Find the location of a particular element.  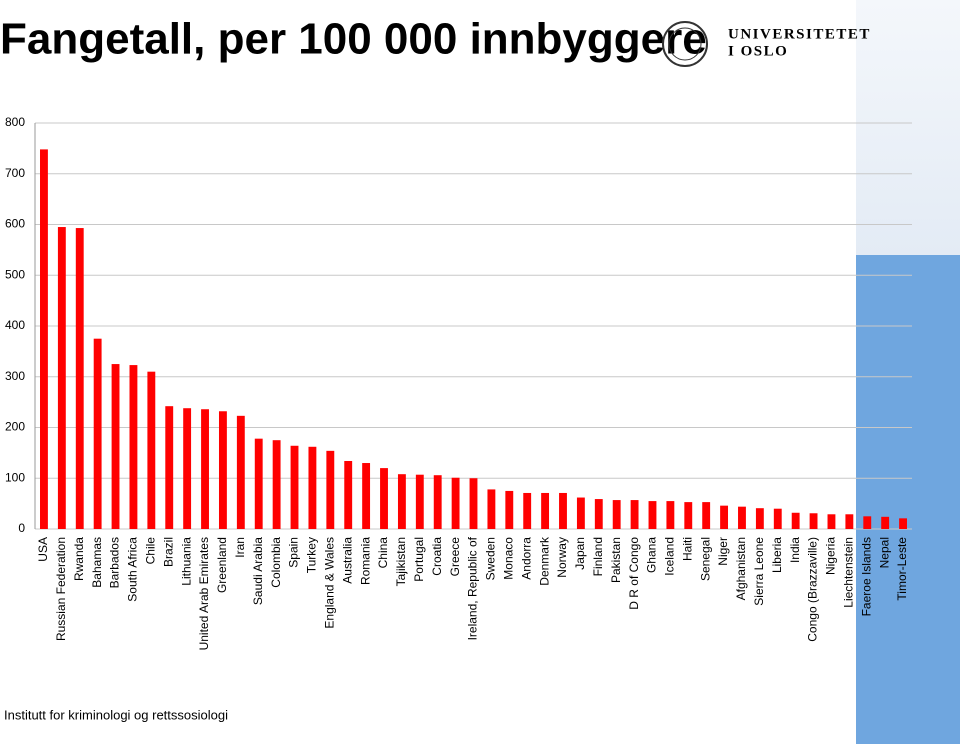

x-tick-label: Sweden is located at coordinates (491, 558).